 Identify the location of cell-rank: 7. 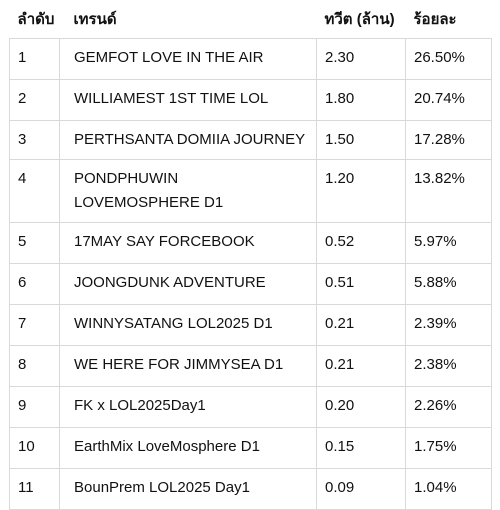
(34, 324).